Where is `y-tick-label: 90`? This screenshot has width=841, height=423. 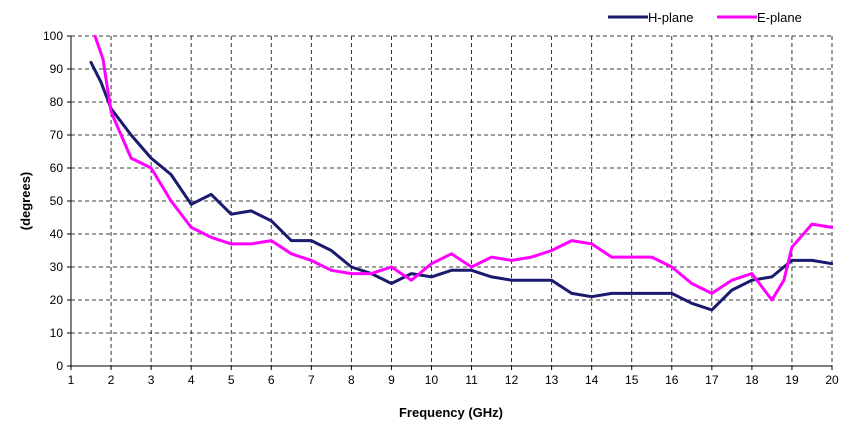
y-tick-label: 90 is located at coordinates (57, 69).